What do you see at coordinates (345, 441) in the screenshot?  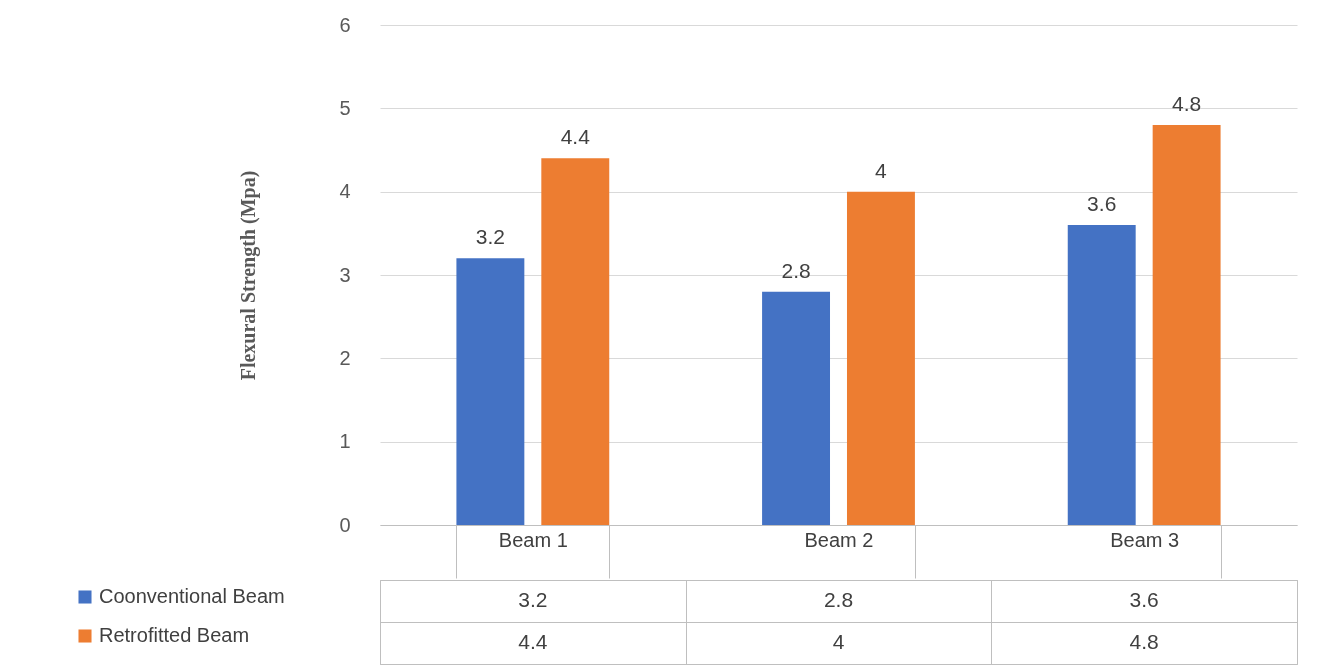 I see `y-tick-label: 1` at bounding box center [345, 441].